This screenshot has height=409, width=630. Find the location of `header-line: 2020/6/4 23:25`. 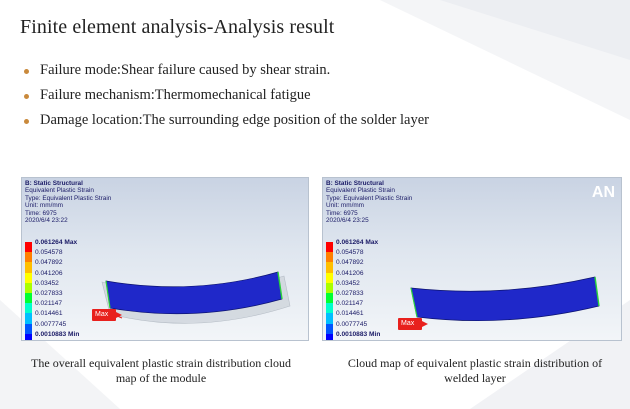

header-line: 2020/6/4 23:25 is located at coordinates (347, 221).